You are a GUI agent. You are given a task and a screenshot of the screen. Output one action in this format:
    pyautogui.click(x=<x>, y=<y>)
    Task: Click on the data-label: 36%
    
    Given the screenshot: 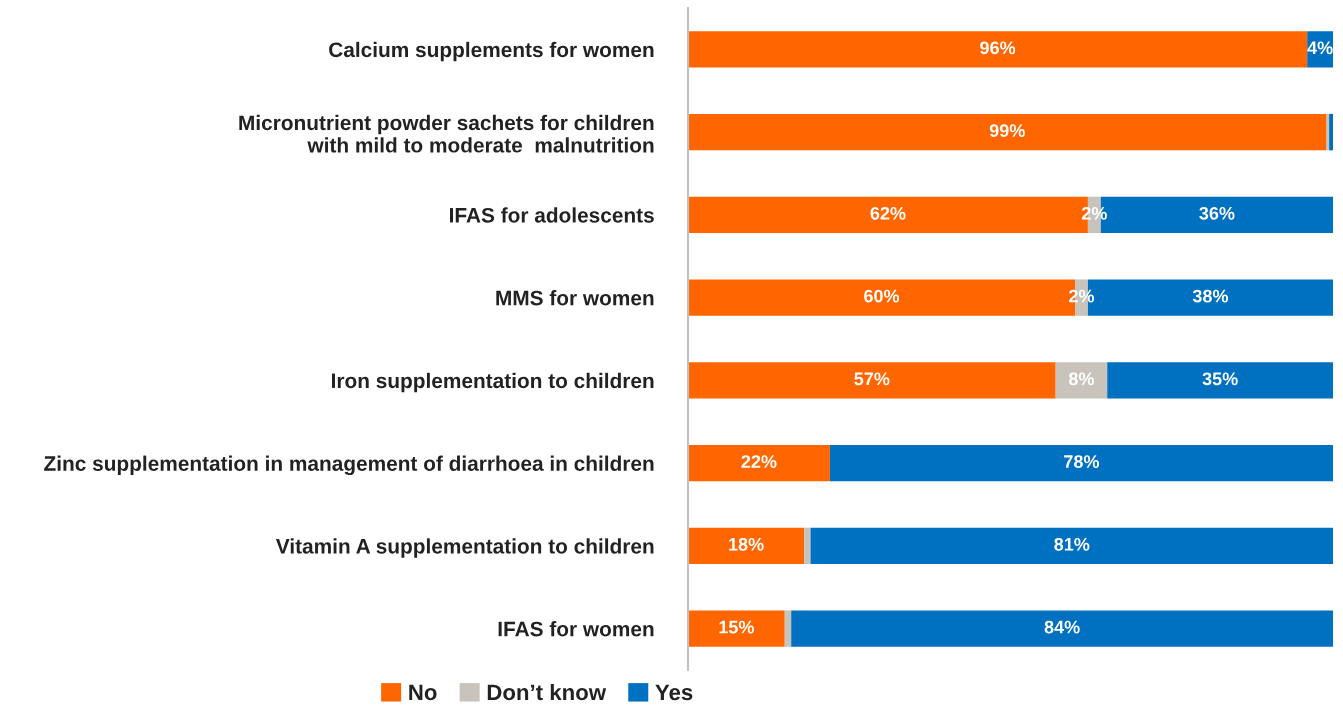 What is the action you would take?
    pyautogui.click(x=1217, y=213)
    